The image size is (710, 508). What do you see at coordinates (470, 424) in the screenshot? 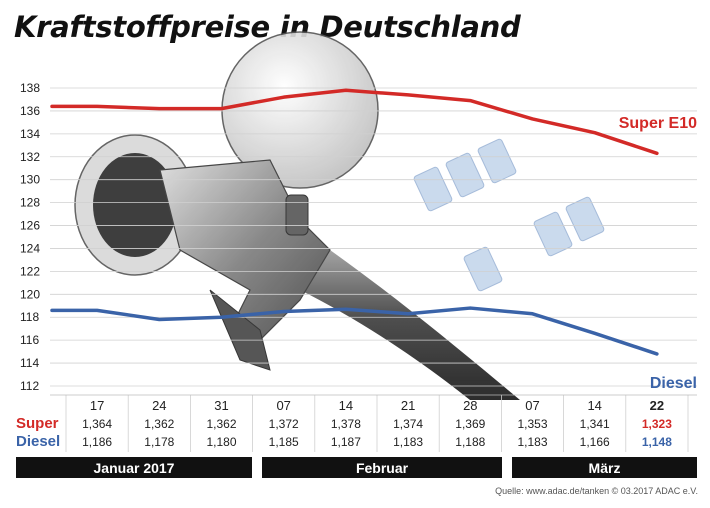
I see `data-label: 1,369` at bounding box center [470, 424].